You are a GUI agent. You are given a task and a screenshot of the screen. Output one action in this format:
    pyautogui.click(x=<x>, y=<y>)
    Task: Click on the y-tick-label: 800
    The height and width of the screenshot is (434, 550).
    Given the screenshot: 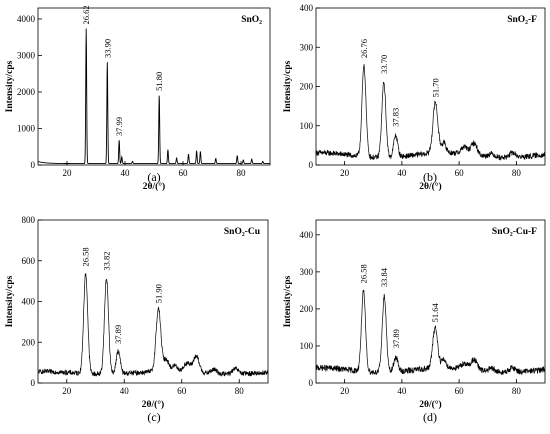 What is the action you would take?
    pyautogui.click(x=29, y=220)
    